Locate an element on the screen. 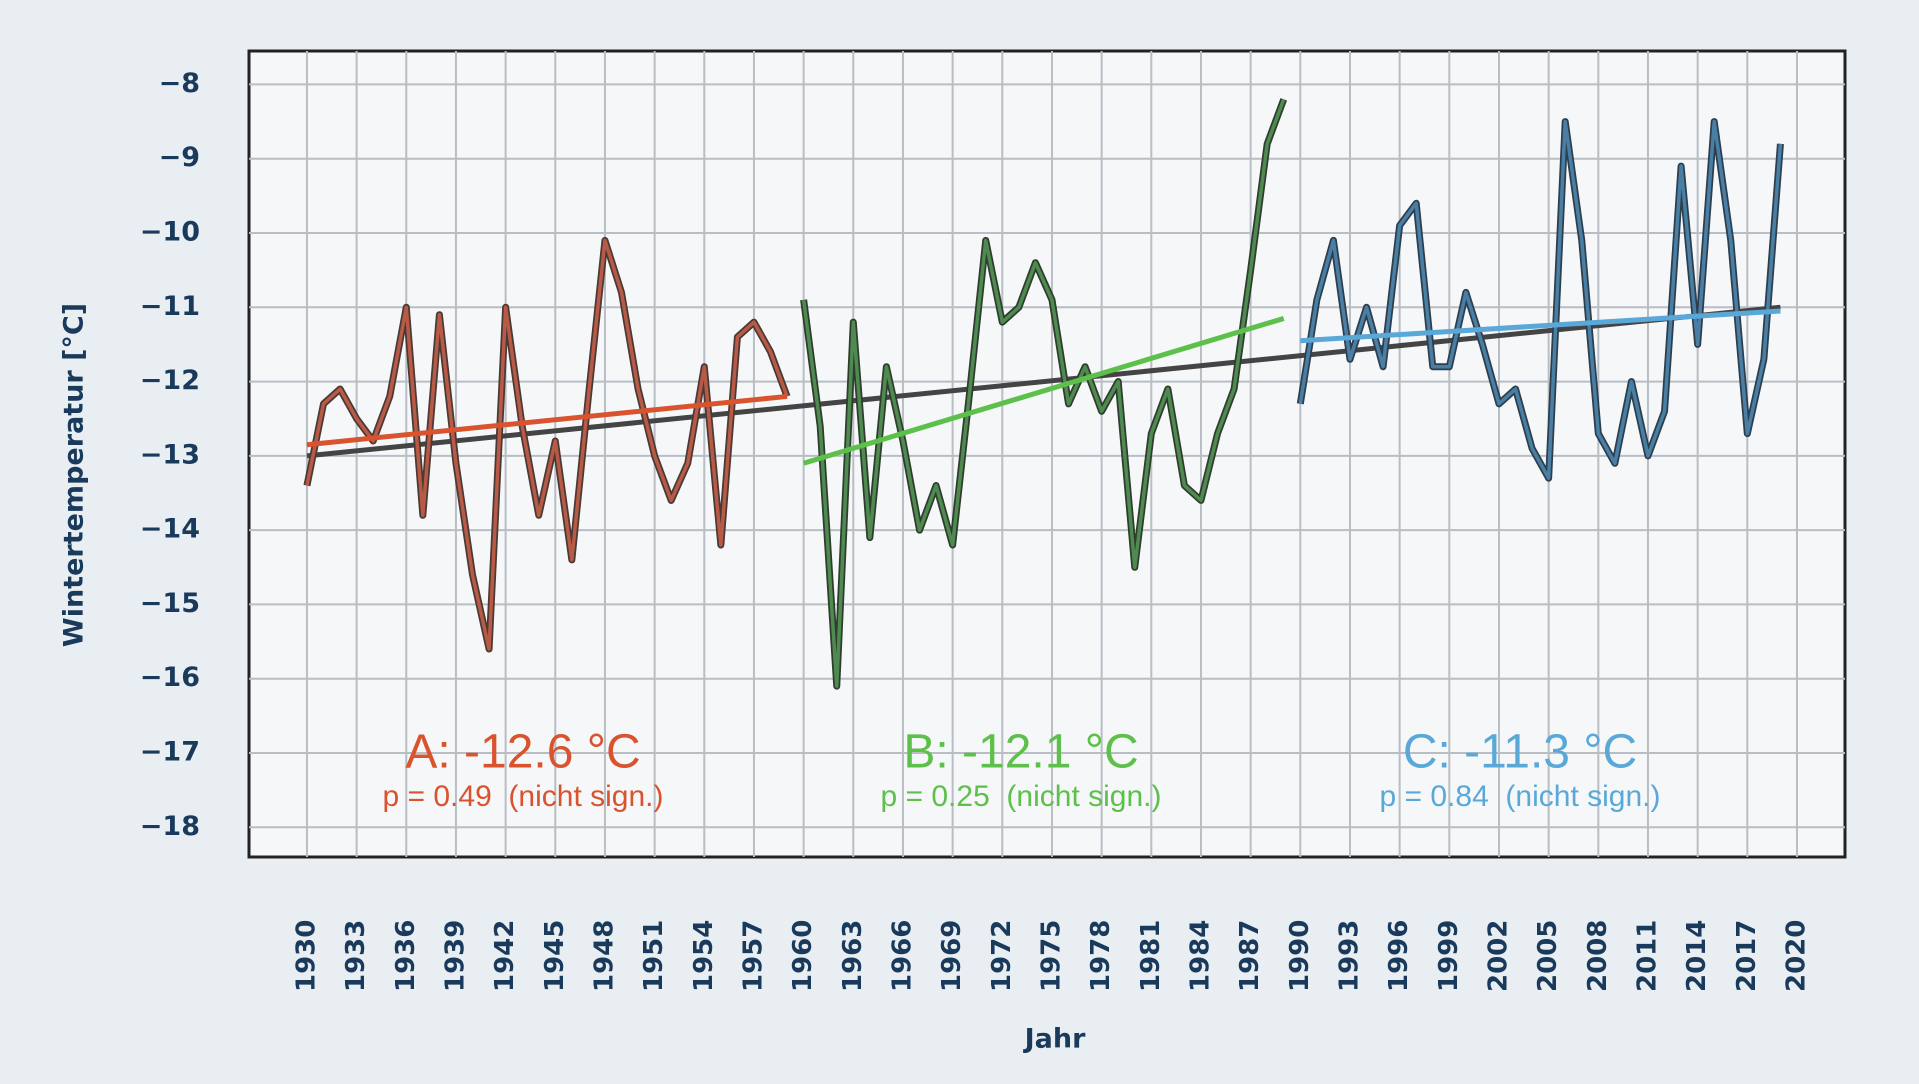  x-tick-label: 1999 is located at coordinates (1449, 956).